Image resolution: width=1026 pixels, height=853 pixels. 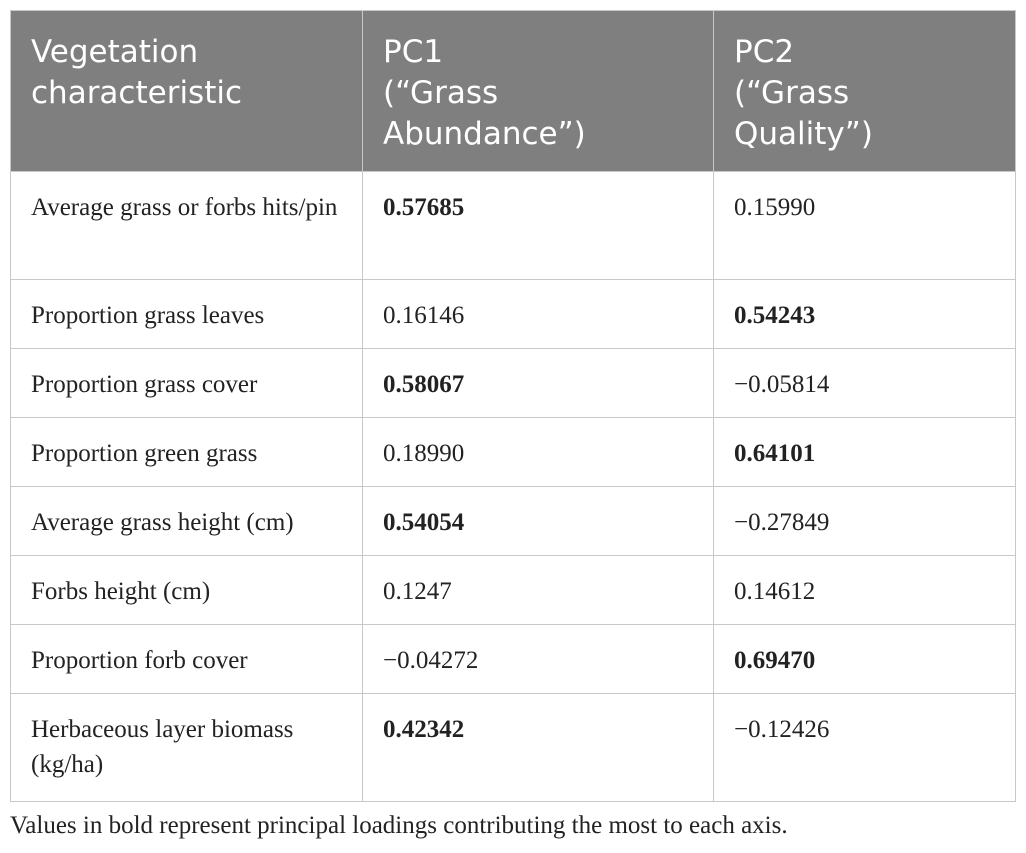 I want to click on header-pc1: PC1 (“Grass Abundance”), so click(x=538, y=91).